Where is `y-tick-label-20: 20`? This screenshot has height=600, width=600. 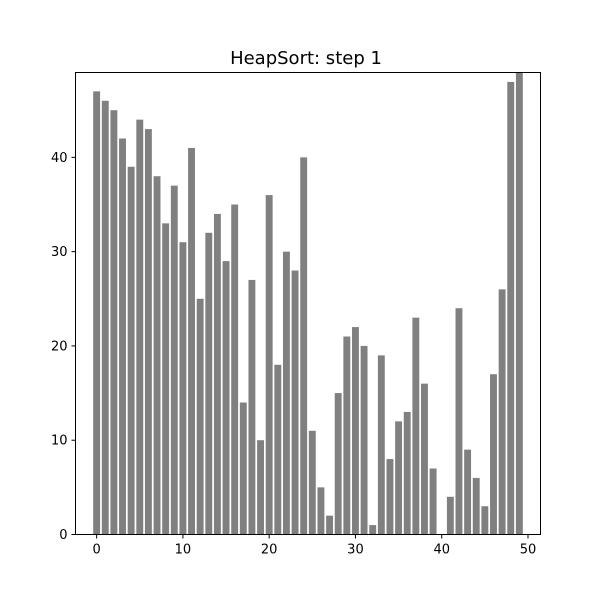 y-tick-label-20: 20 is located at coordinates (59, 346).